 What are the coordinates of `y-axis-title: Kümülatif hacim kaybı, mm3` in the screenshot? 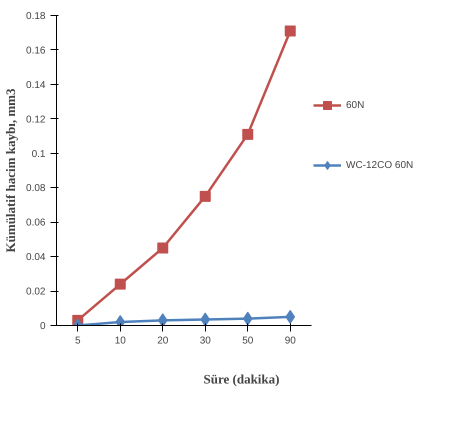 It's located at (10, 170).